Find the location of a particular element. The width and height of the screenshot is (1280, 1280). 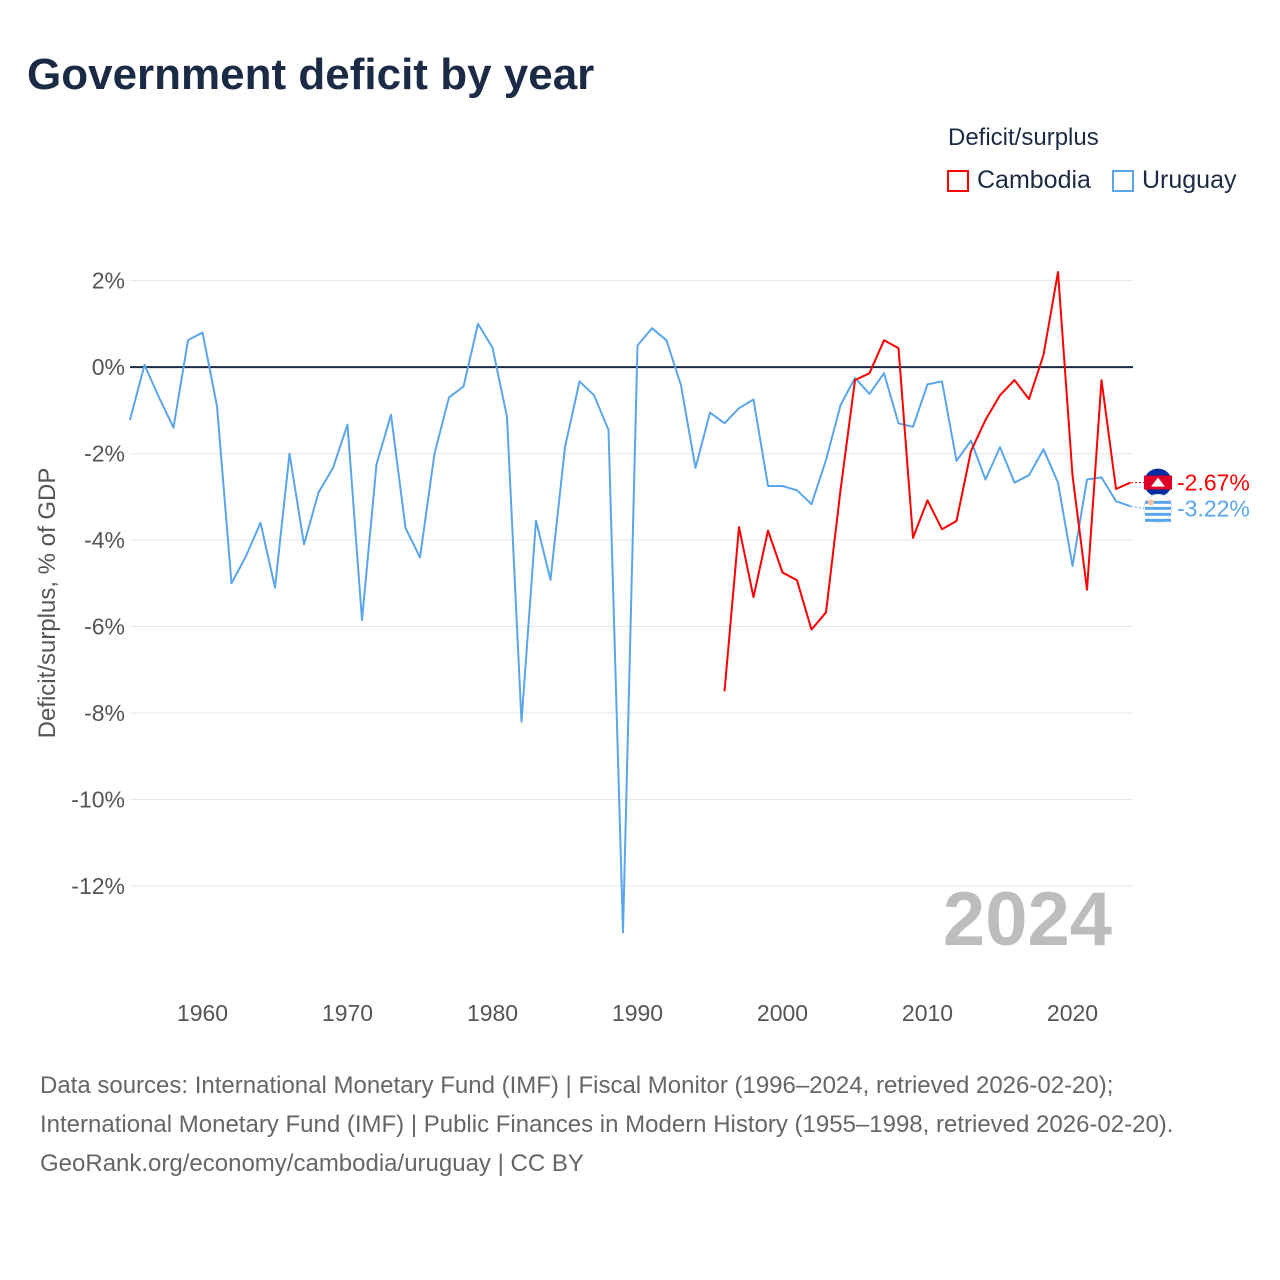

x-tick-label: 2010 is located at coordinates (927, 1013).